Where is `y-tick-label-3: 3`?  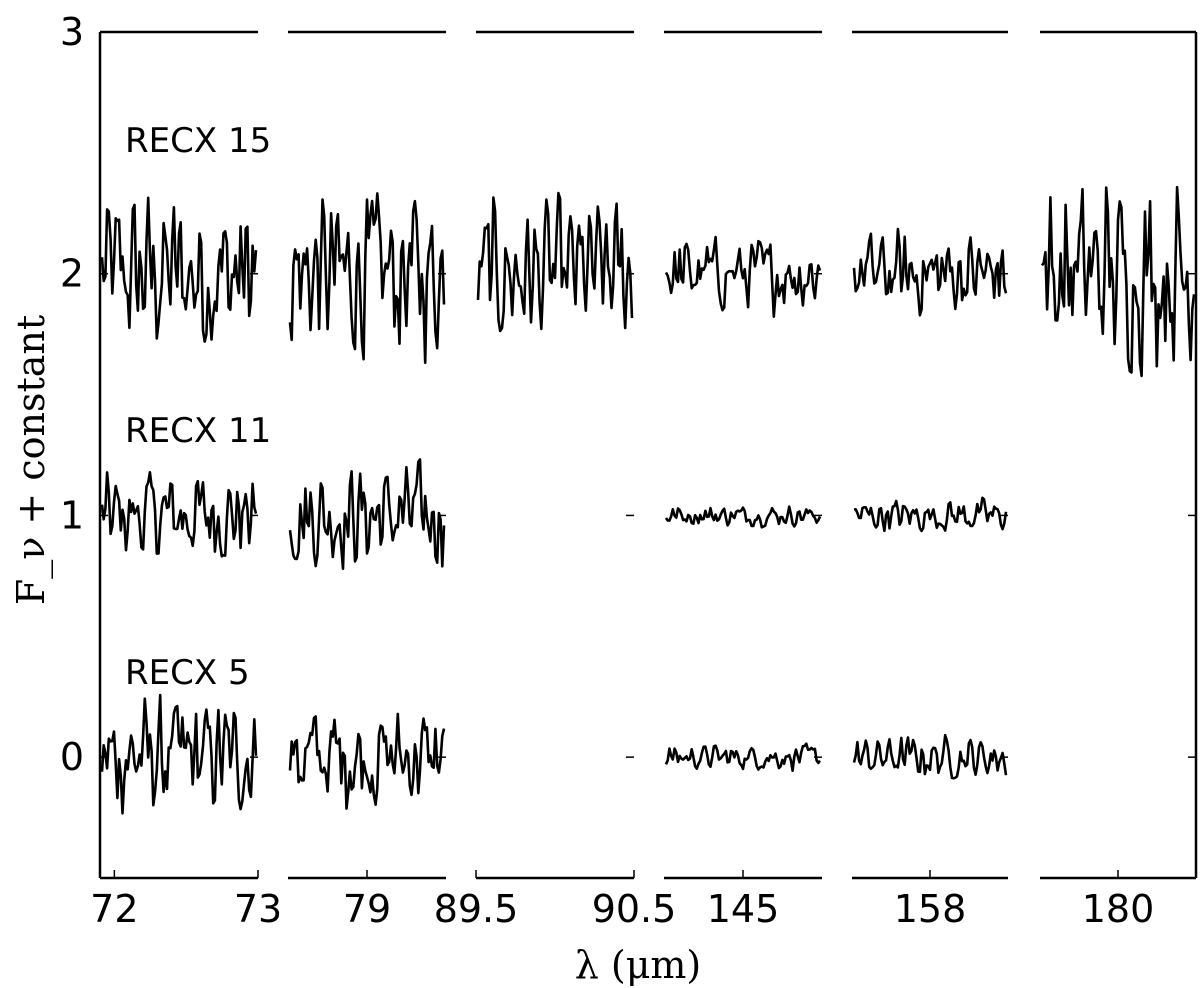 y-tick-label-3: 3 is located at coordinates (72, 32).